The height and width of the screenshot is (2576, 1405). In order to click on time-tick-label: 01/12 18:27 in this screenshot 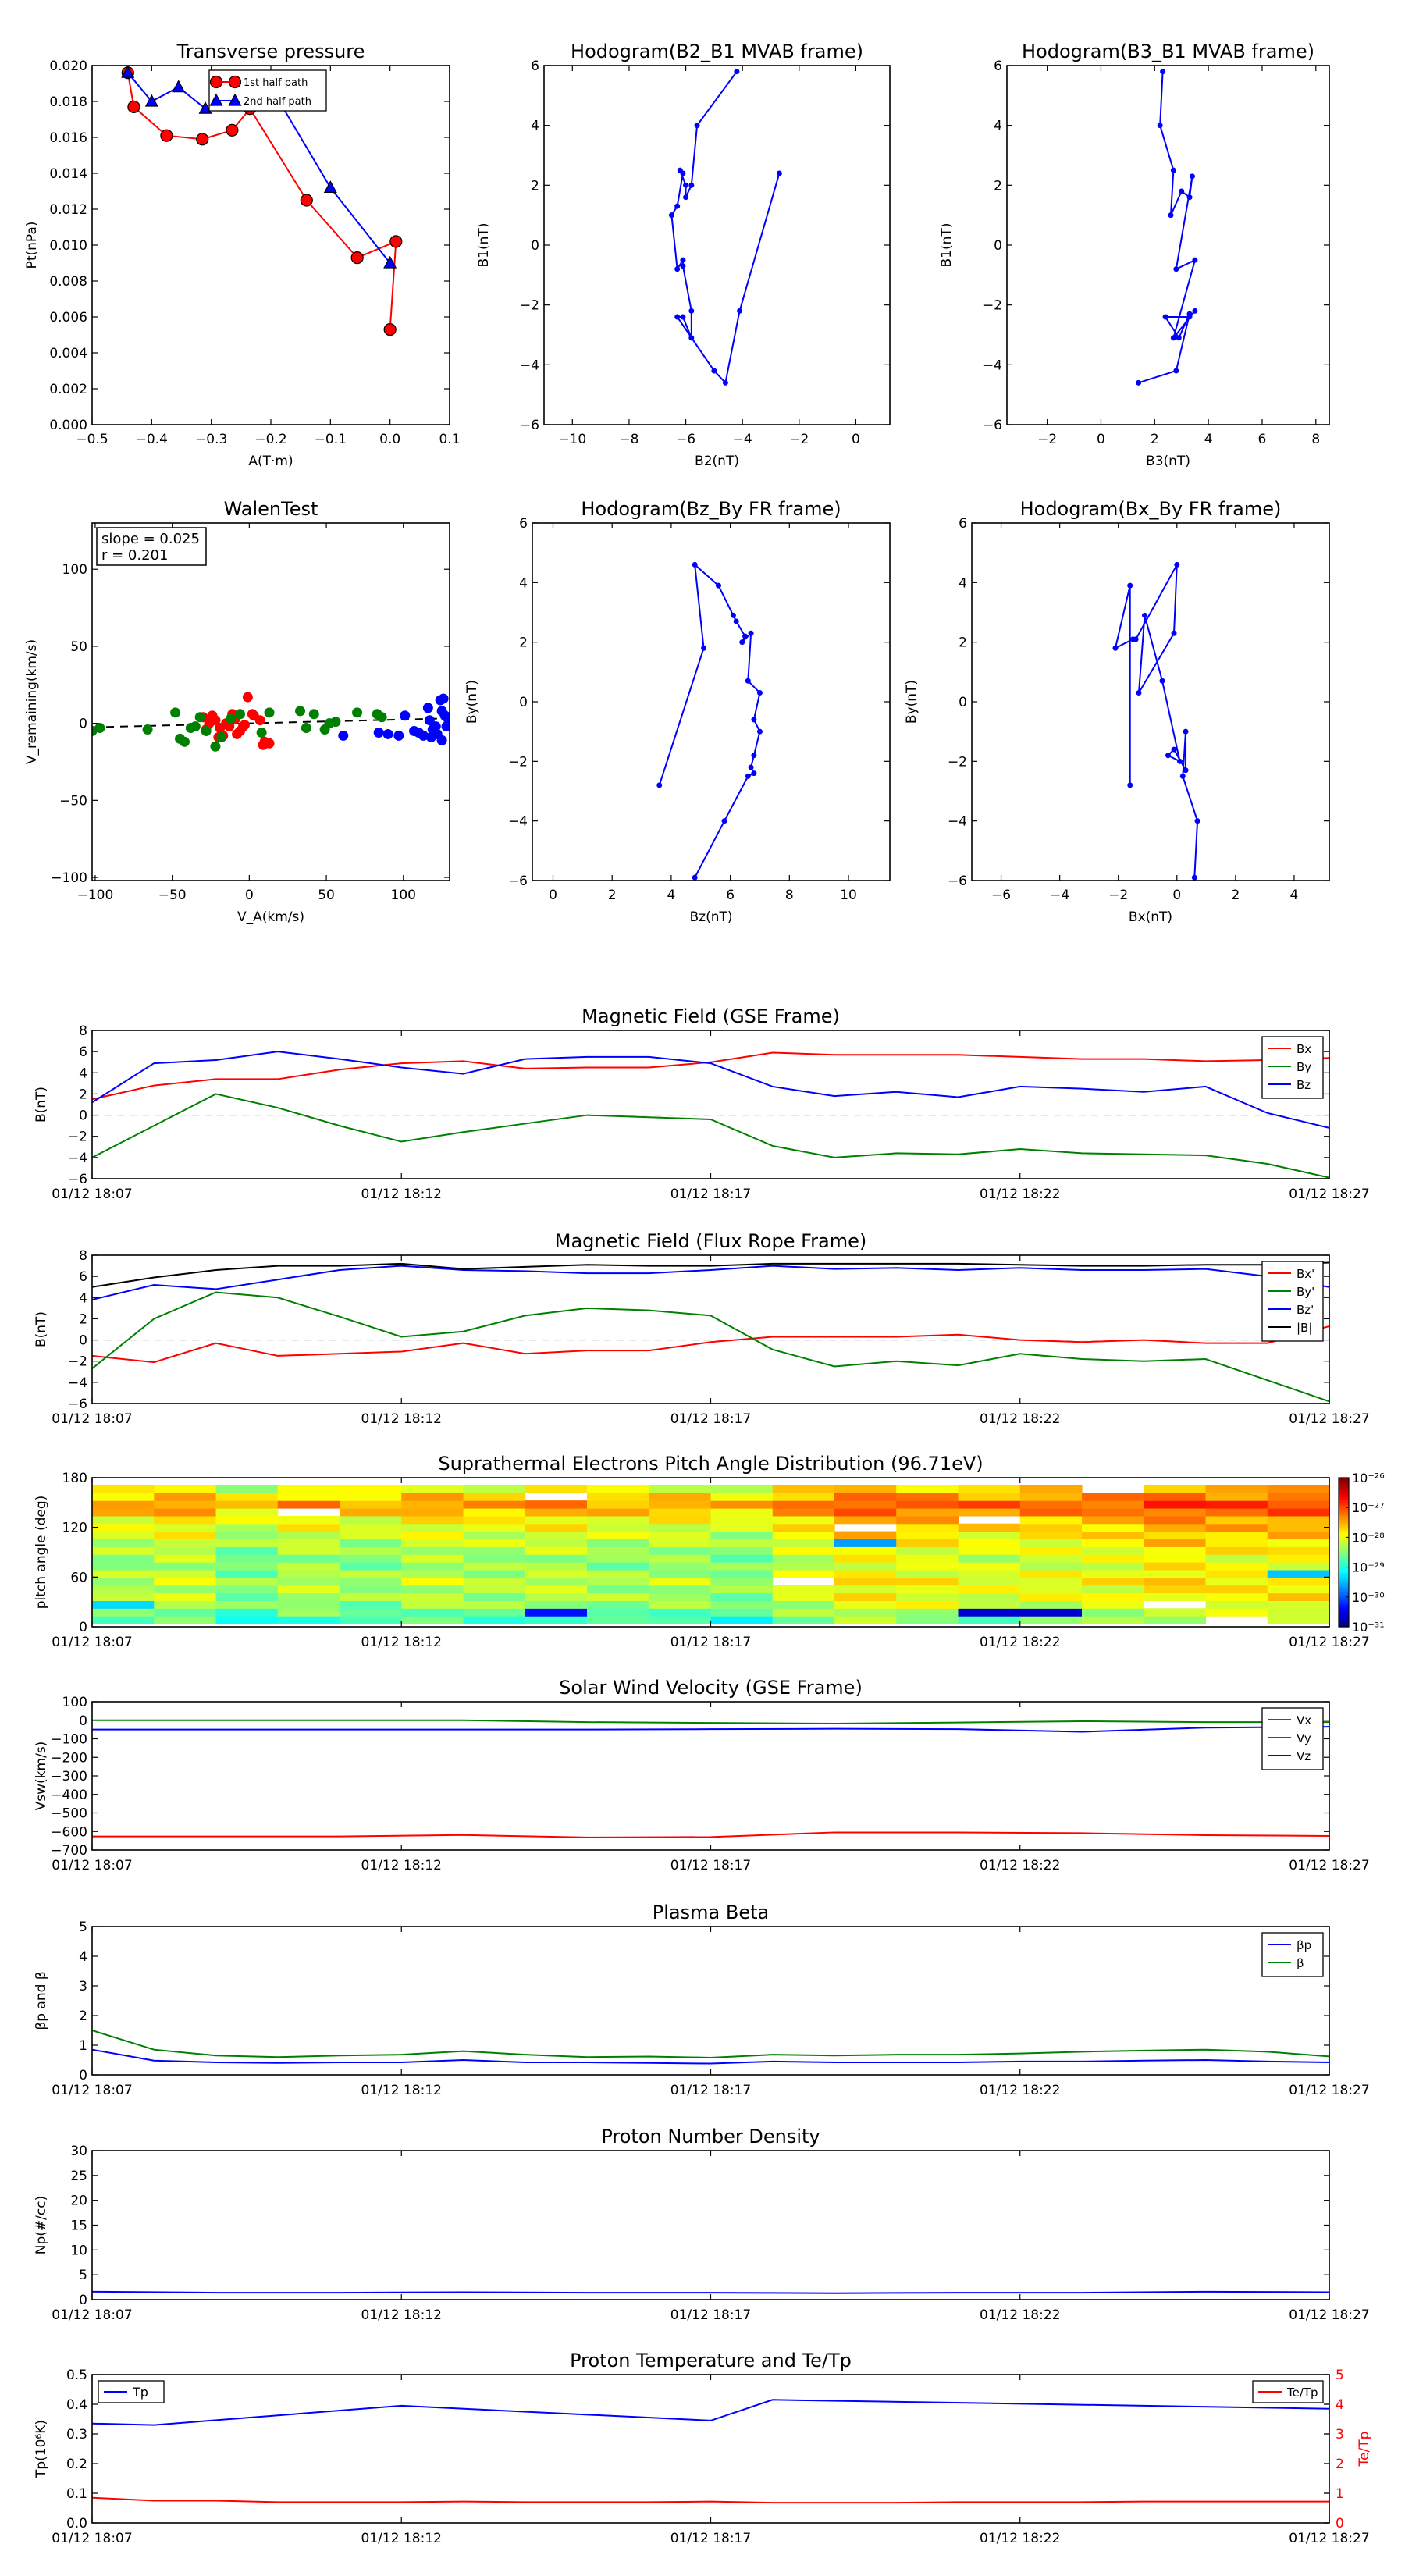, I will do `click(1329, 1642)`.